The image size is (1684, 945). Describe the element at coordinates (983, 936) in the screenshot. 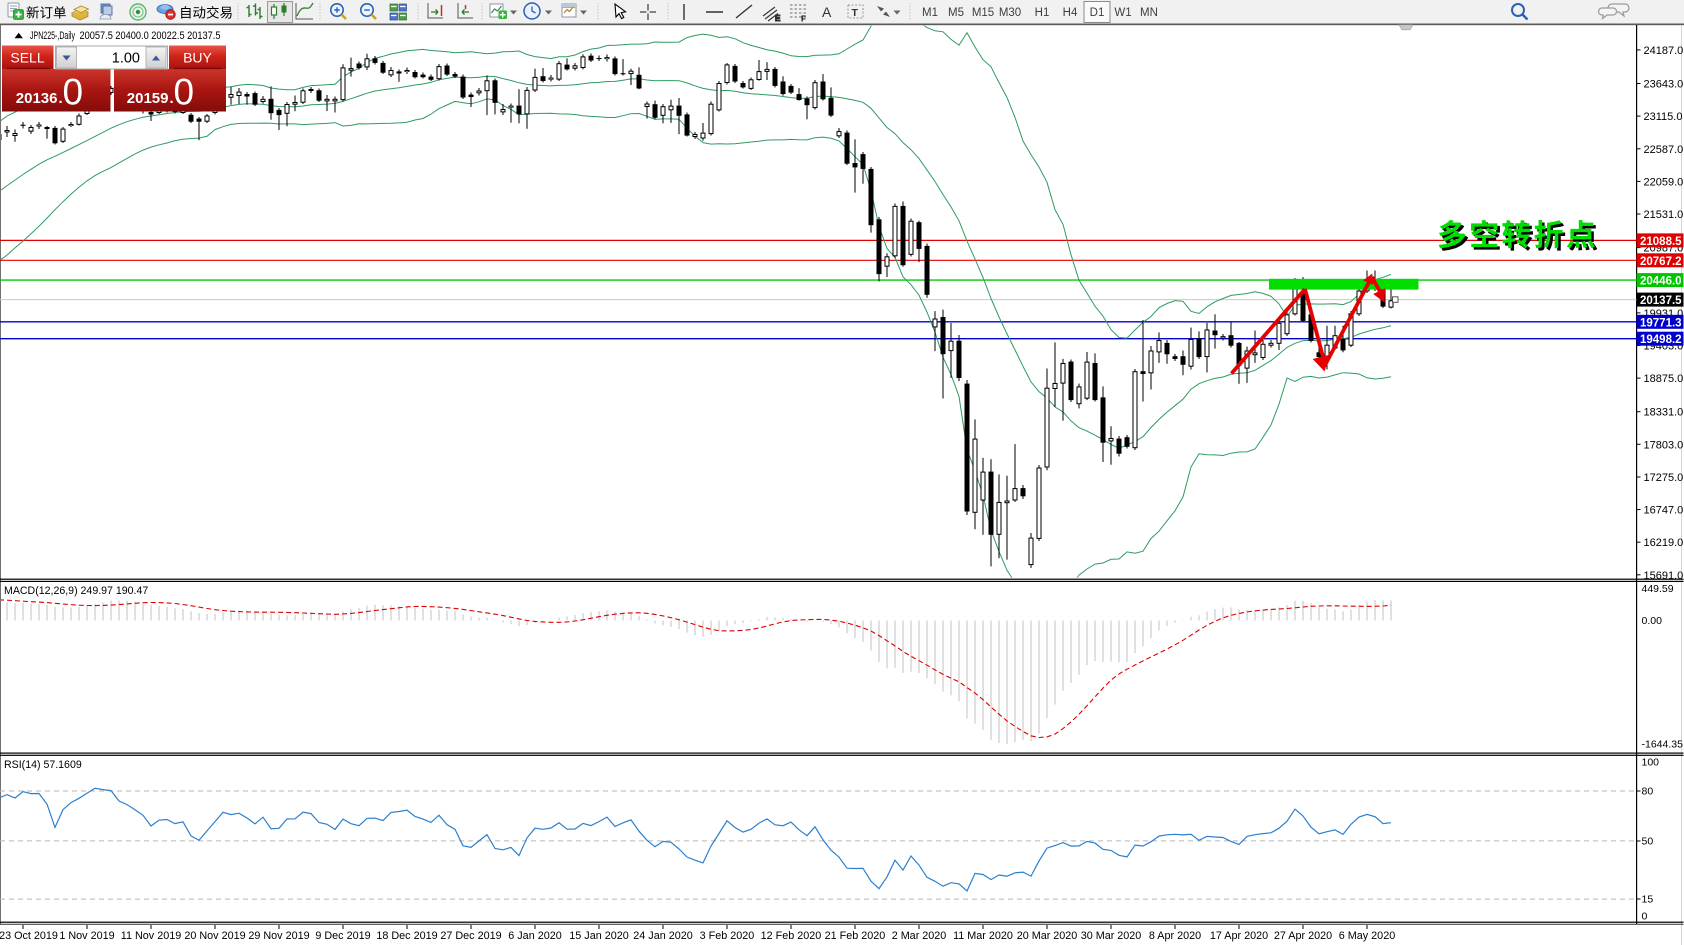

I see `svg-text: 11 Mar 2020` at that location.